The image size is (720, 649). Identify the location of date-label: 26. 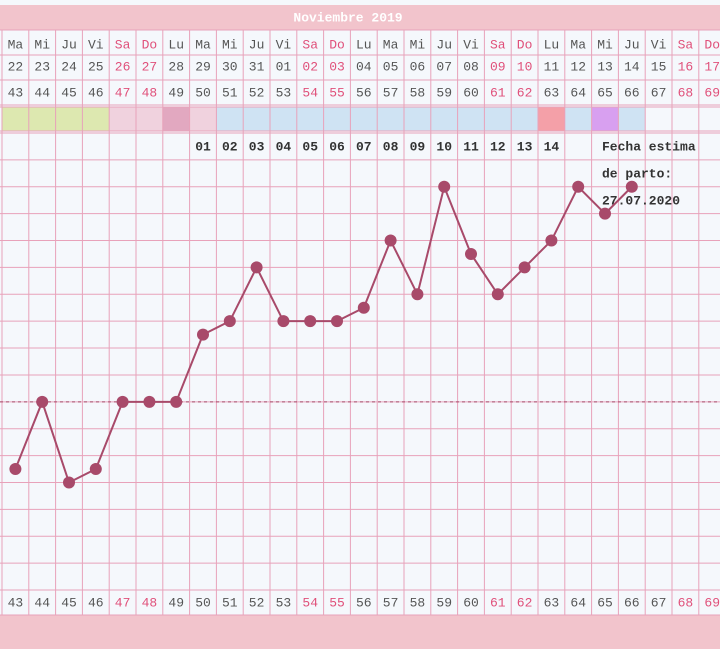
(123, 66).